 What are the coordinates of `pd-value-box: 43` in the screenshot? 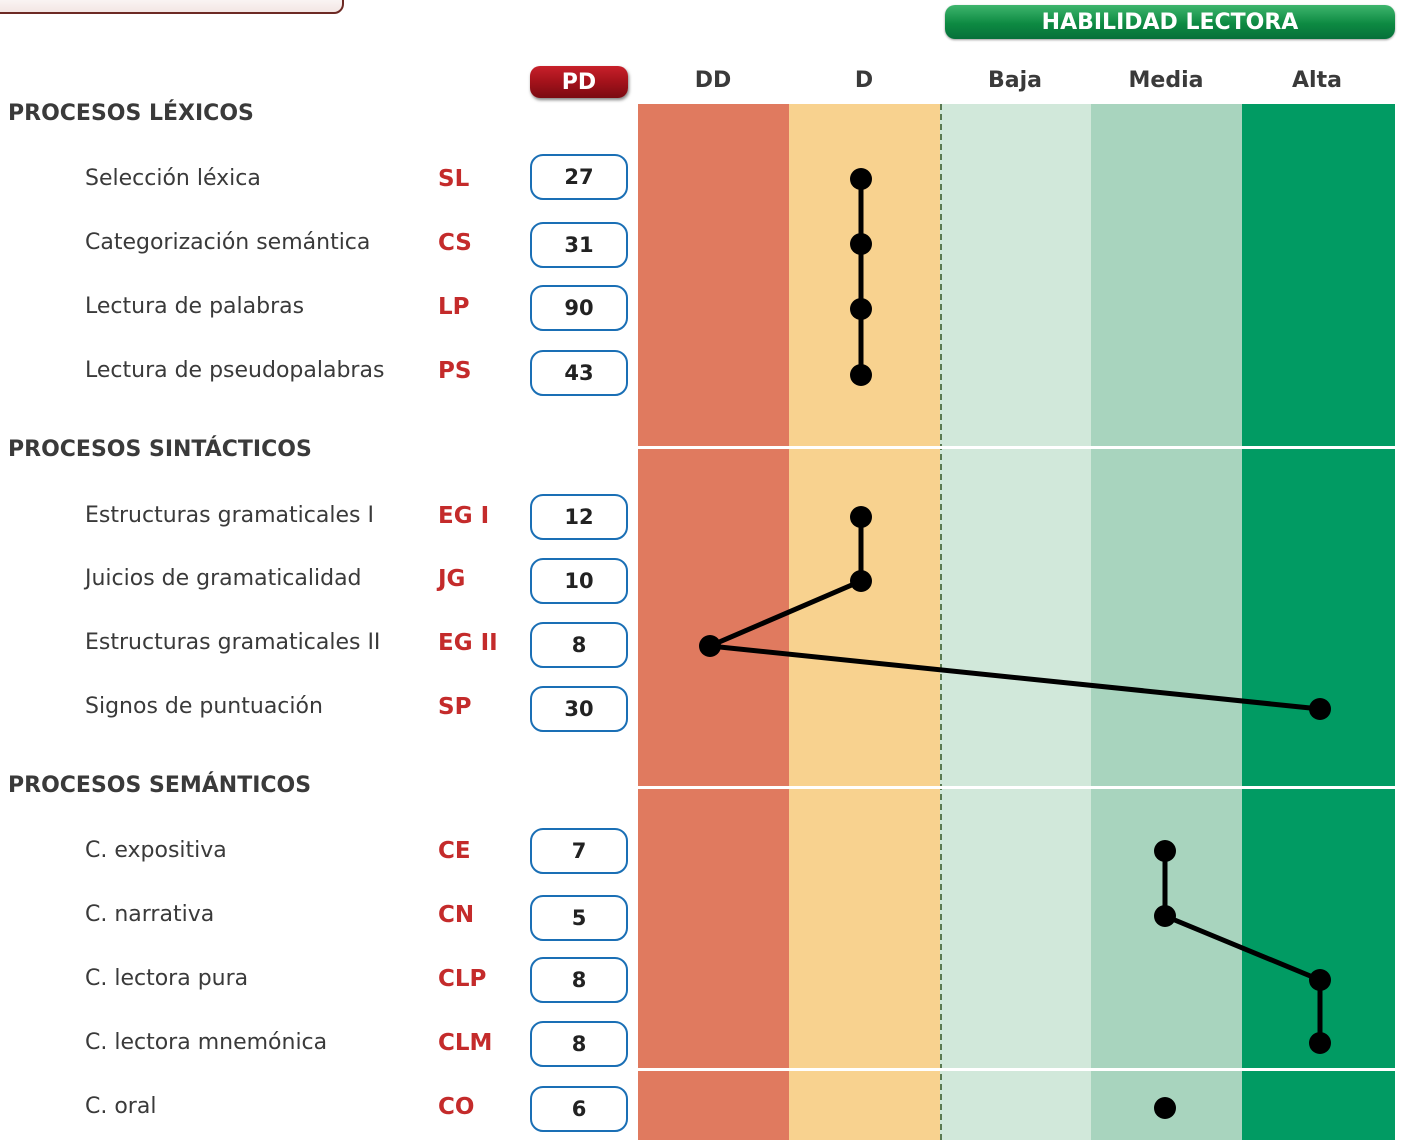 It's located at (579, 373).